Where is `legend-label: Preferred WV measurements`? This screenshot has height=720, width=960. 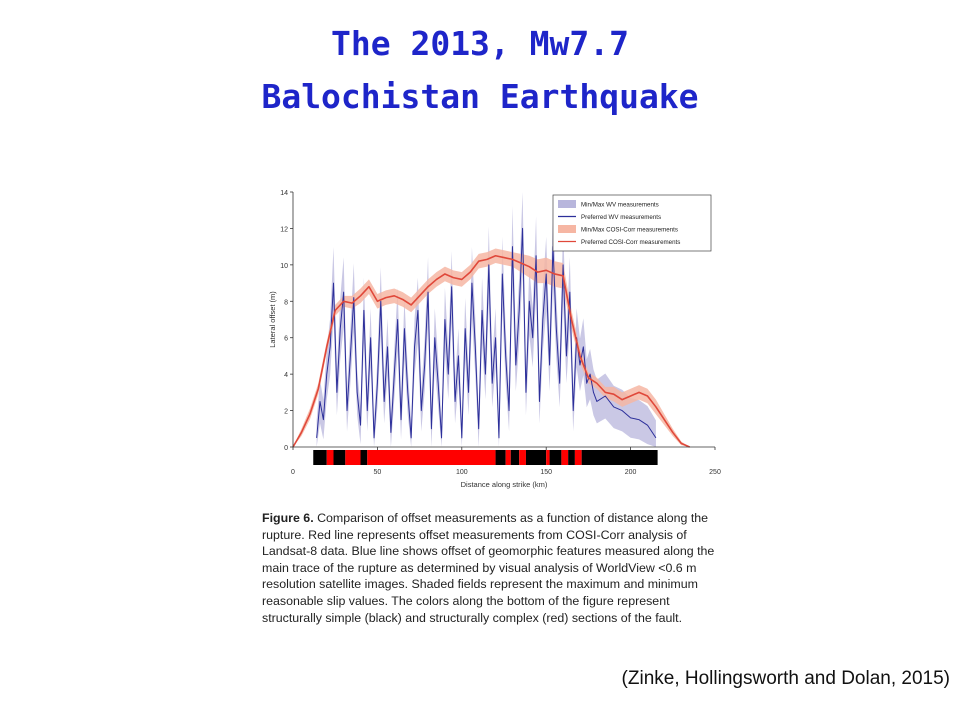
legend-label: Preferred WV measurements is located at coordinates (621, 217).